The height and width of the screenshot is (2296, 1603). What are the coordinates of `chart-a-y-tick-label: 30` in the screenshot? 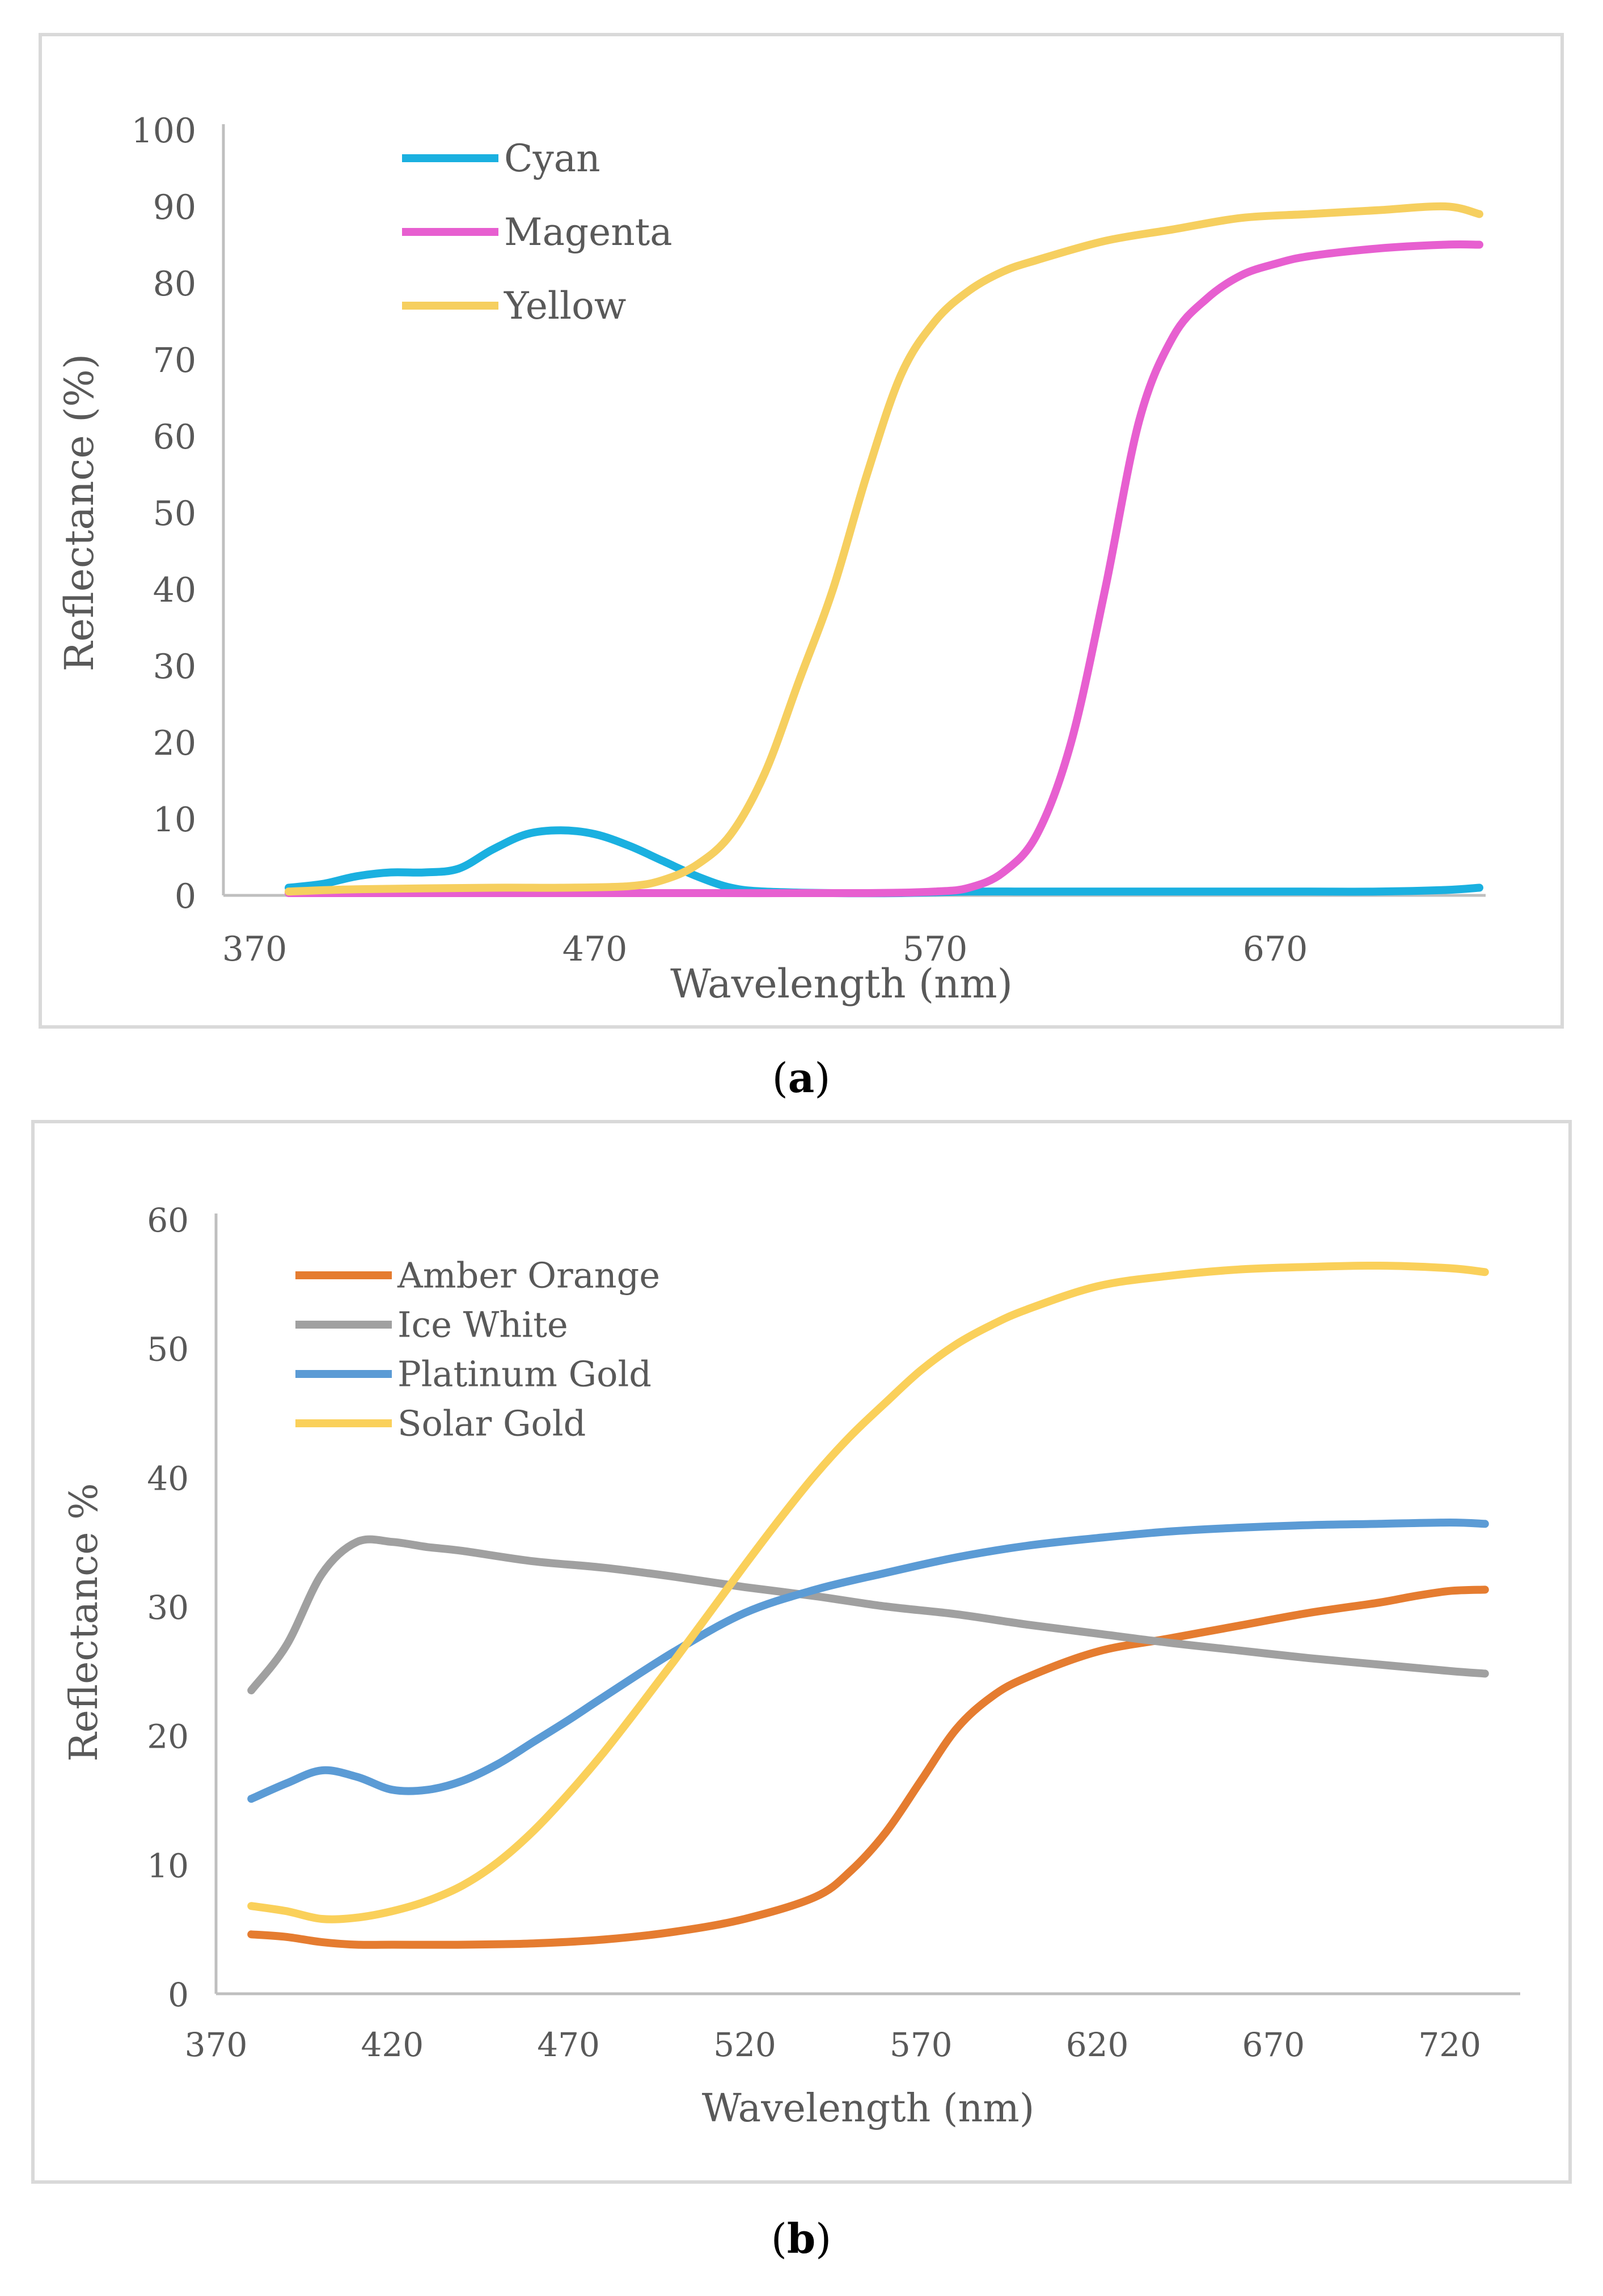 It's located at (174, 667).